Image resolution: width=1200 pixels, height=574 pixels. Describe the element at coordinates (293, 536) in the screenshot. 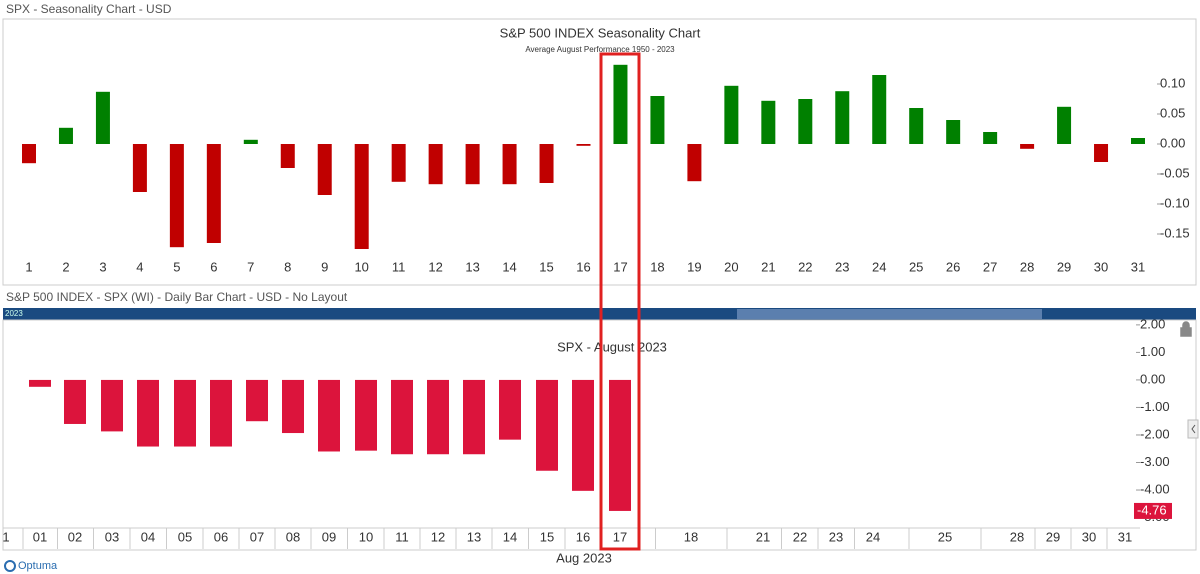

I see `x-tick-label: 08` at that location.